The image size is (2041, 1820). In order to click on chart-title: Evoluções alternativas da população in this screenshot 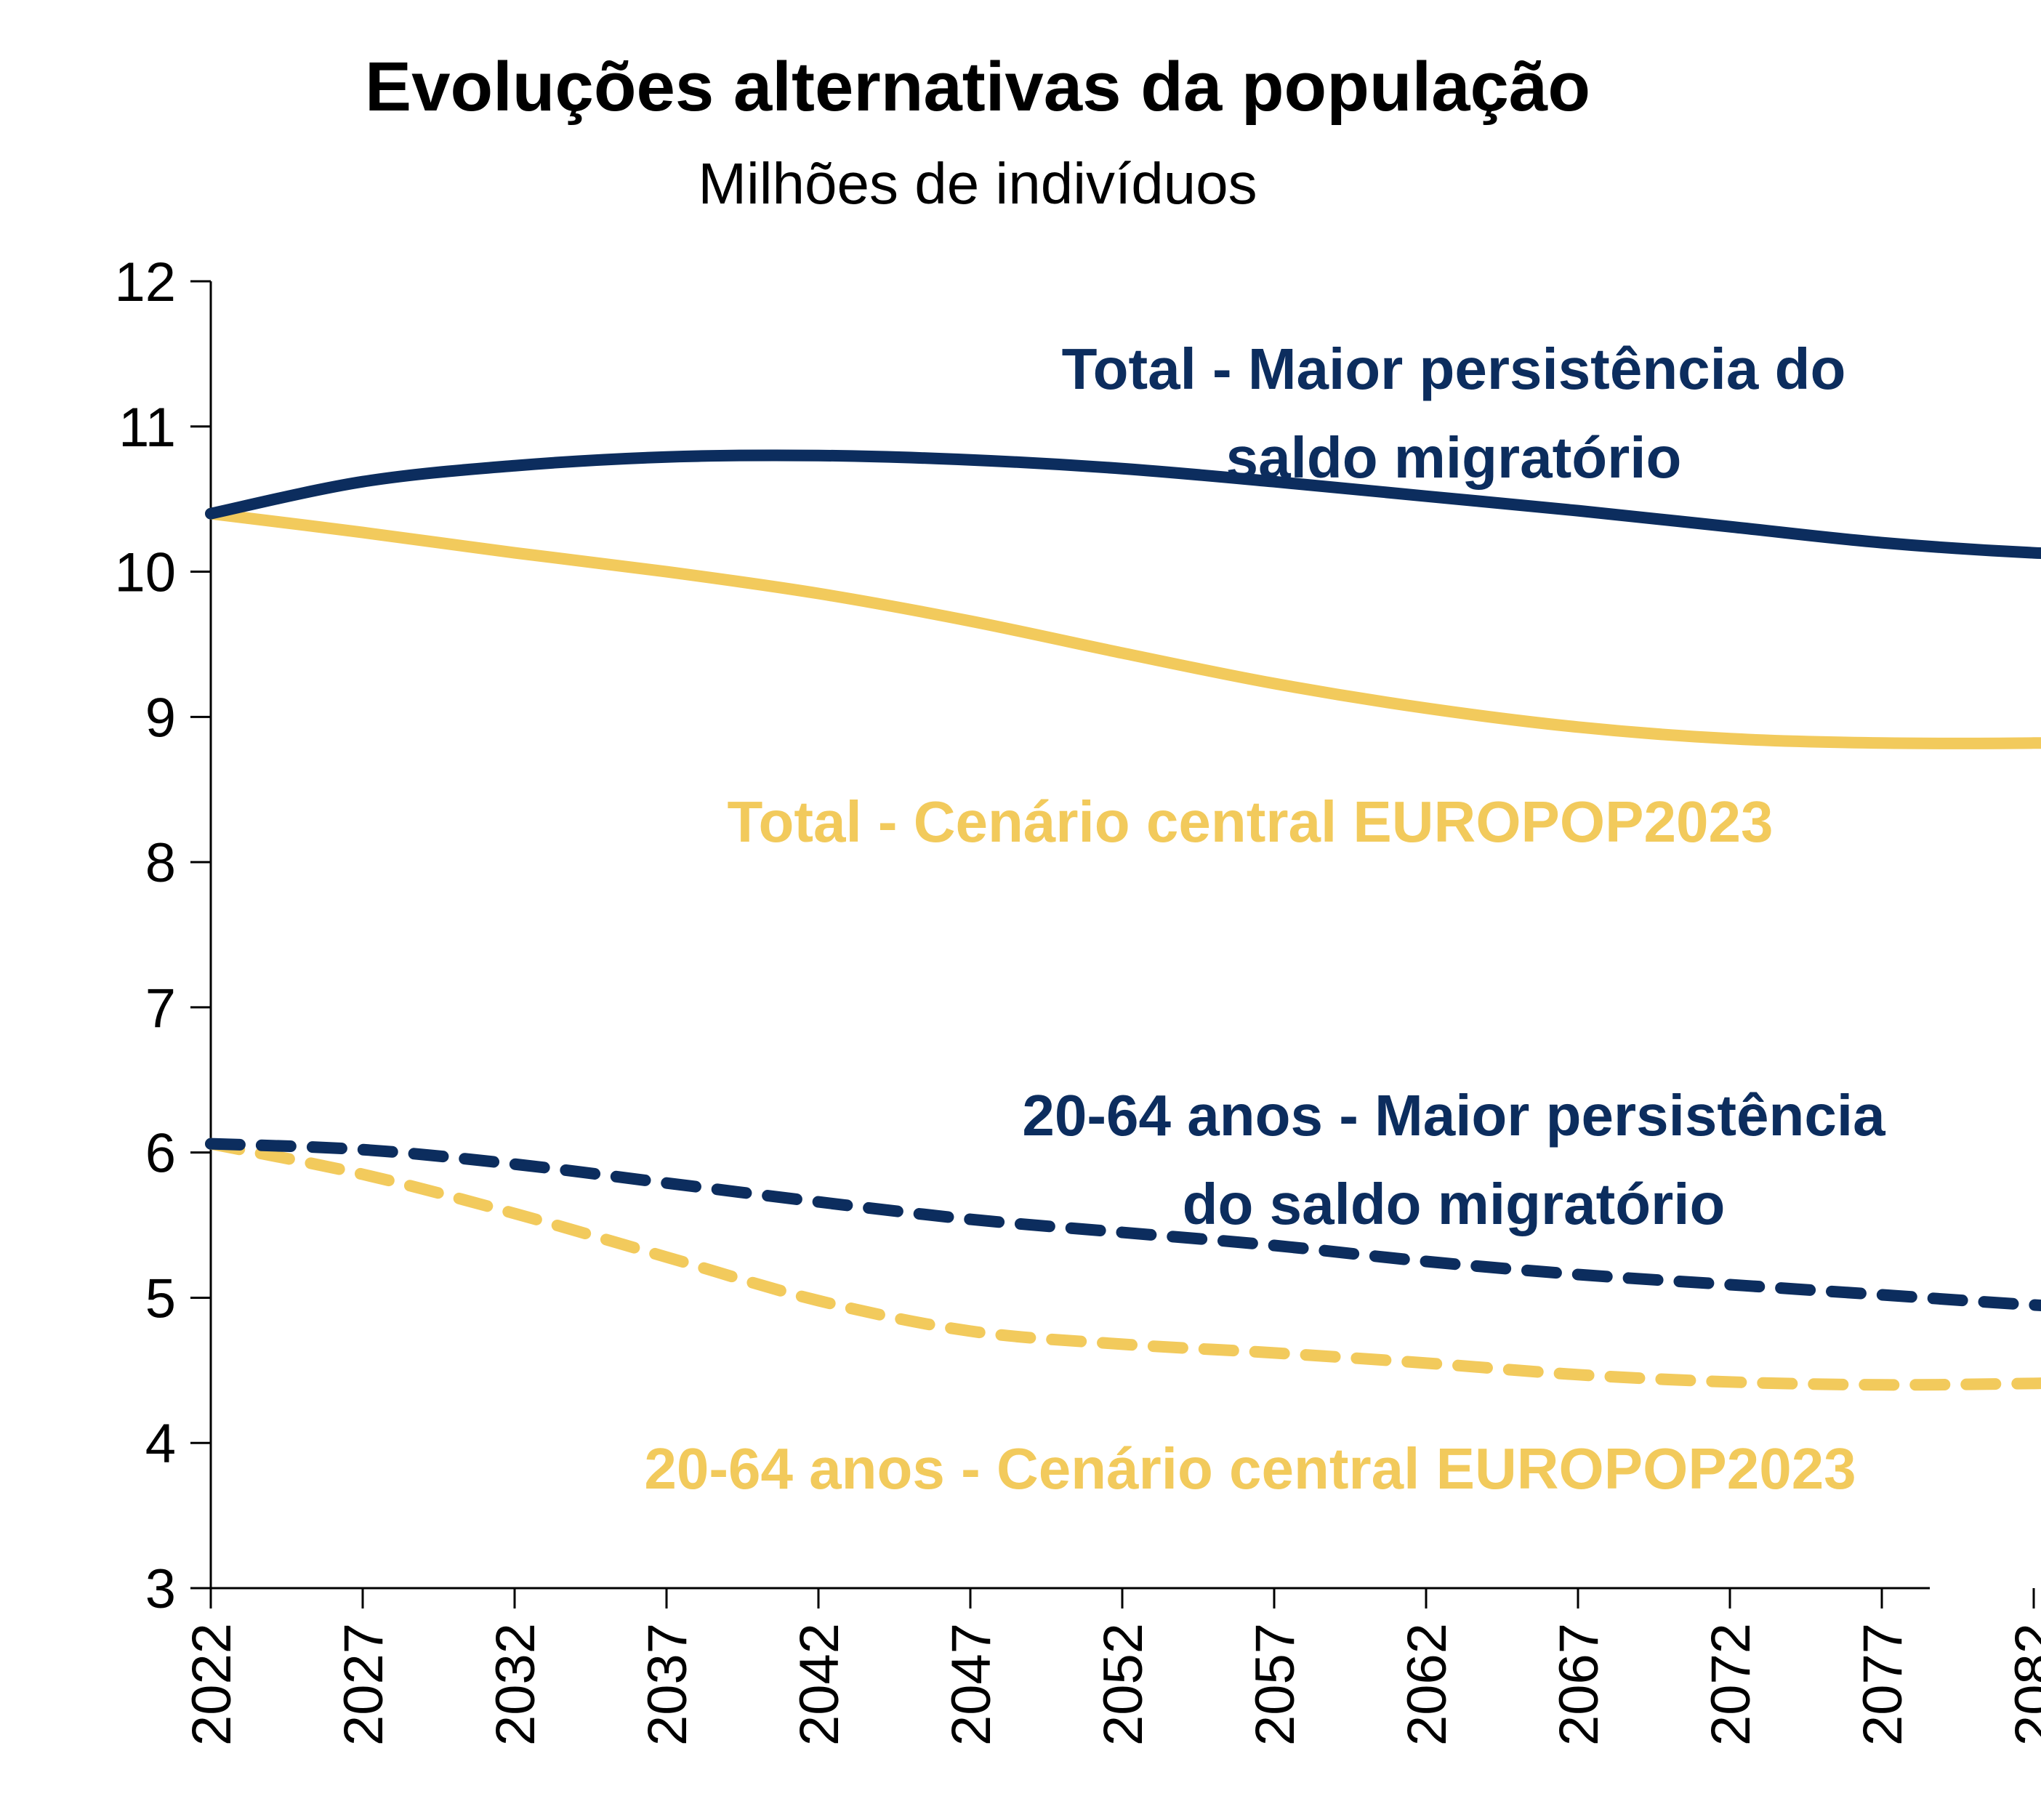, I will do `click(977, 87)`.